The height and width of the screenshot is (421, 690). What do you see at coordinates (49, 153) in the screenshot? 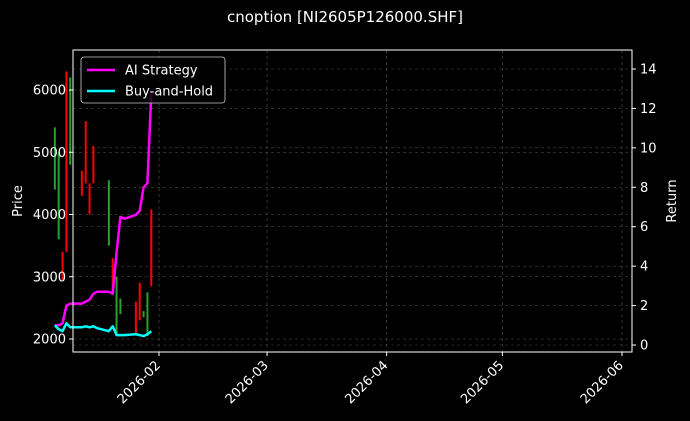
I see `tick-label: 5000` at bounding box center [49, 153].